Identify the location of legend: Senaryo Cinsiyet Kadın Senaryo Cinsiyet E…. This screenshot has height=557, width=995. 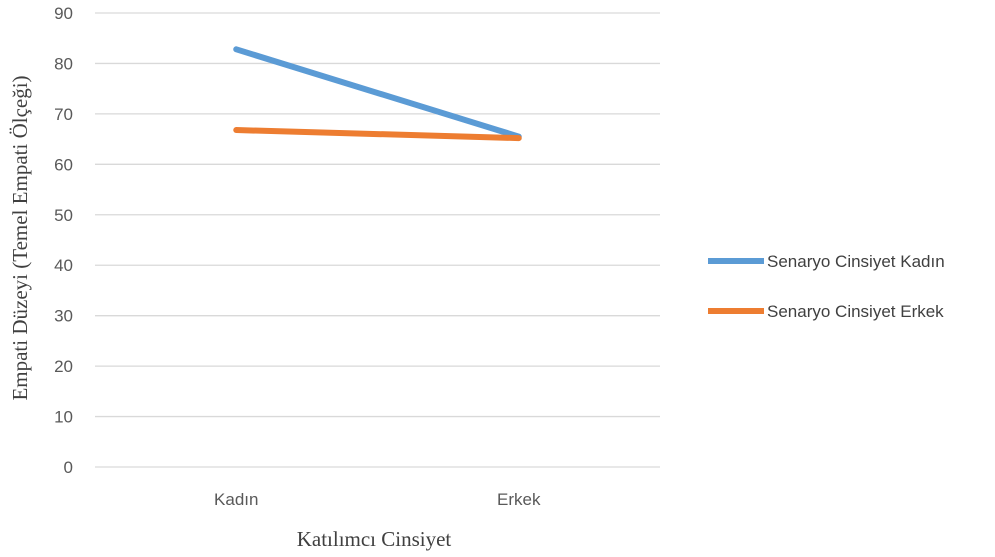
(826, 286).